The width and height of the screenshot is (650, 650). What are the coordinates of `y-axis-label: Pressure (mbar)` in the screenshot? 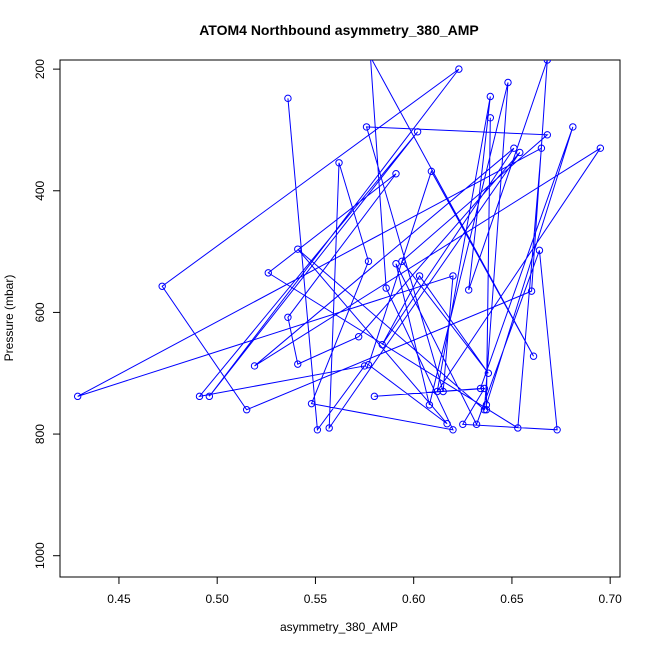 It's located at (9, 318).